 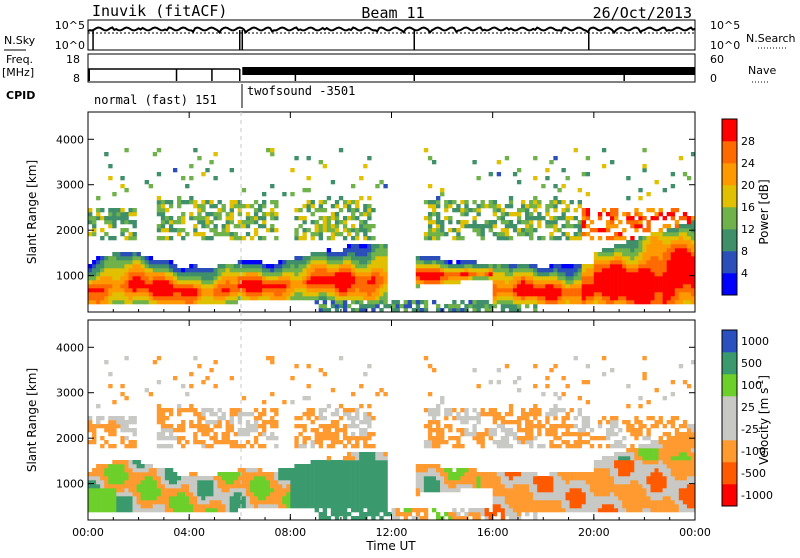 What do you see at coordinates (70, 25) in the screenshot?
I see `nsky-tick-top: 10^5` at bounding box center [70, 25].